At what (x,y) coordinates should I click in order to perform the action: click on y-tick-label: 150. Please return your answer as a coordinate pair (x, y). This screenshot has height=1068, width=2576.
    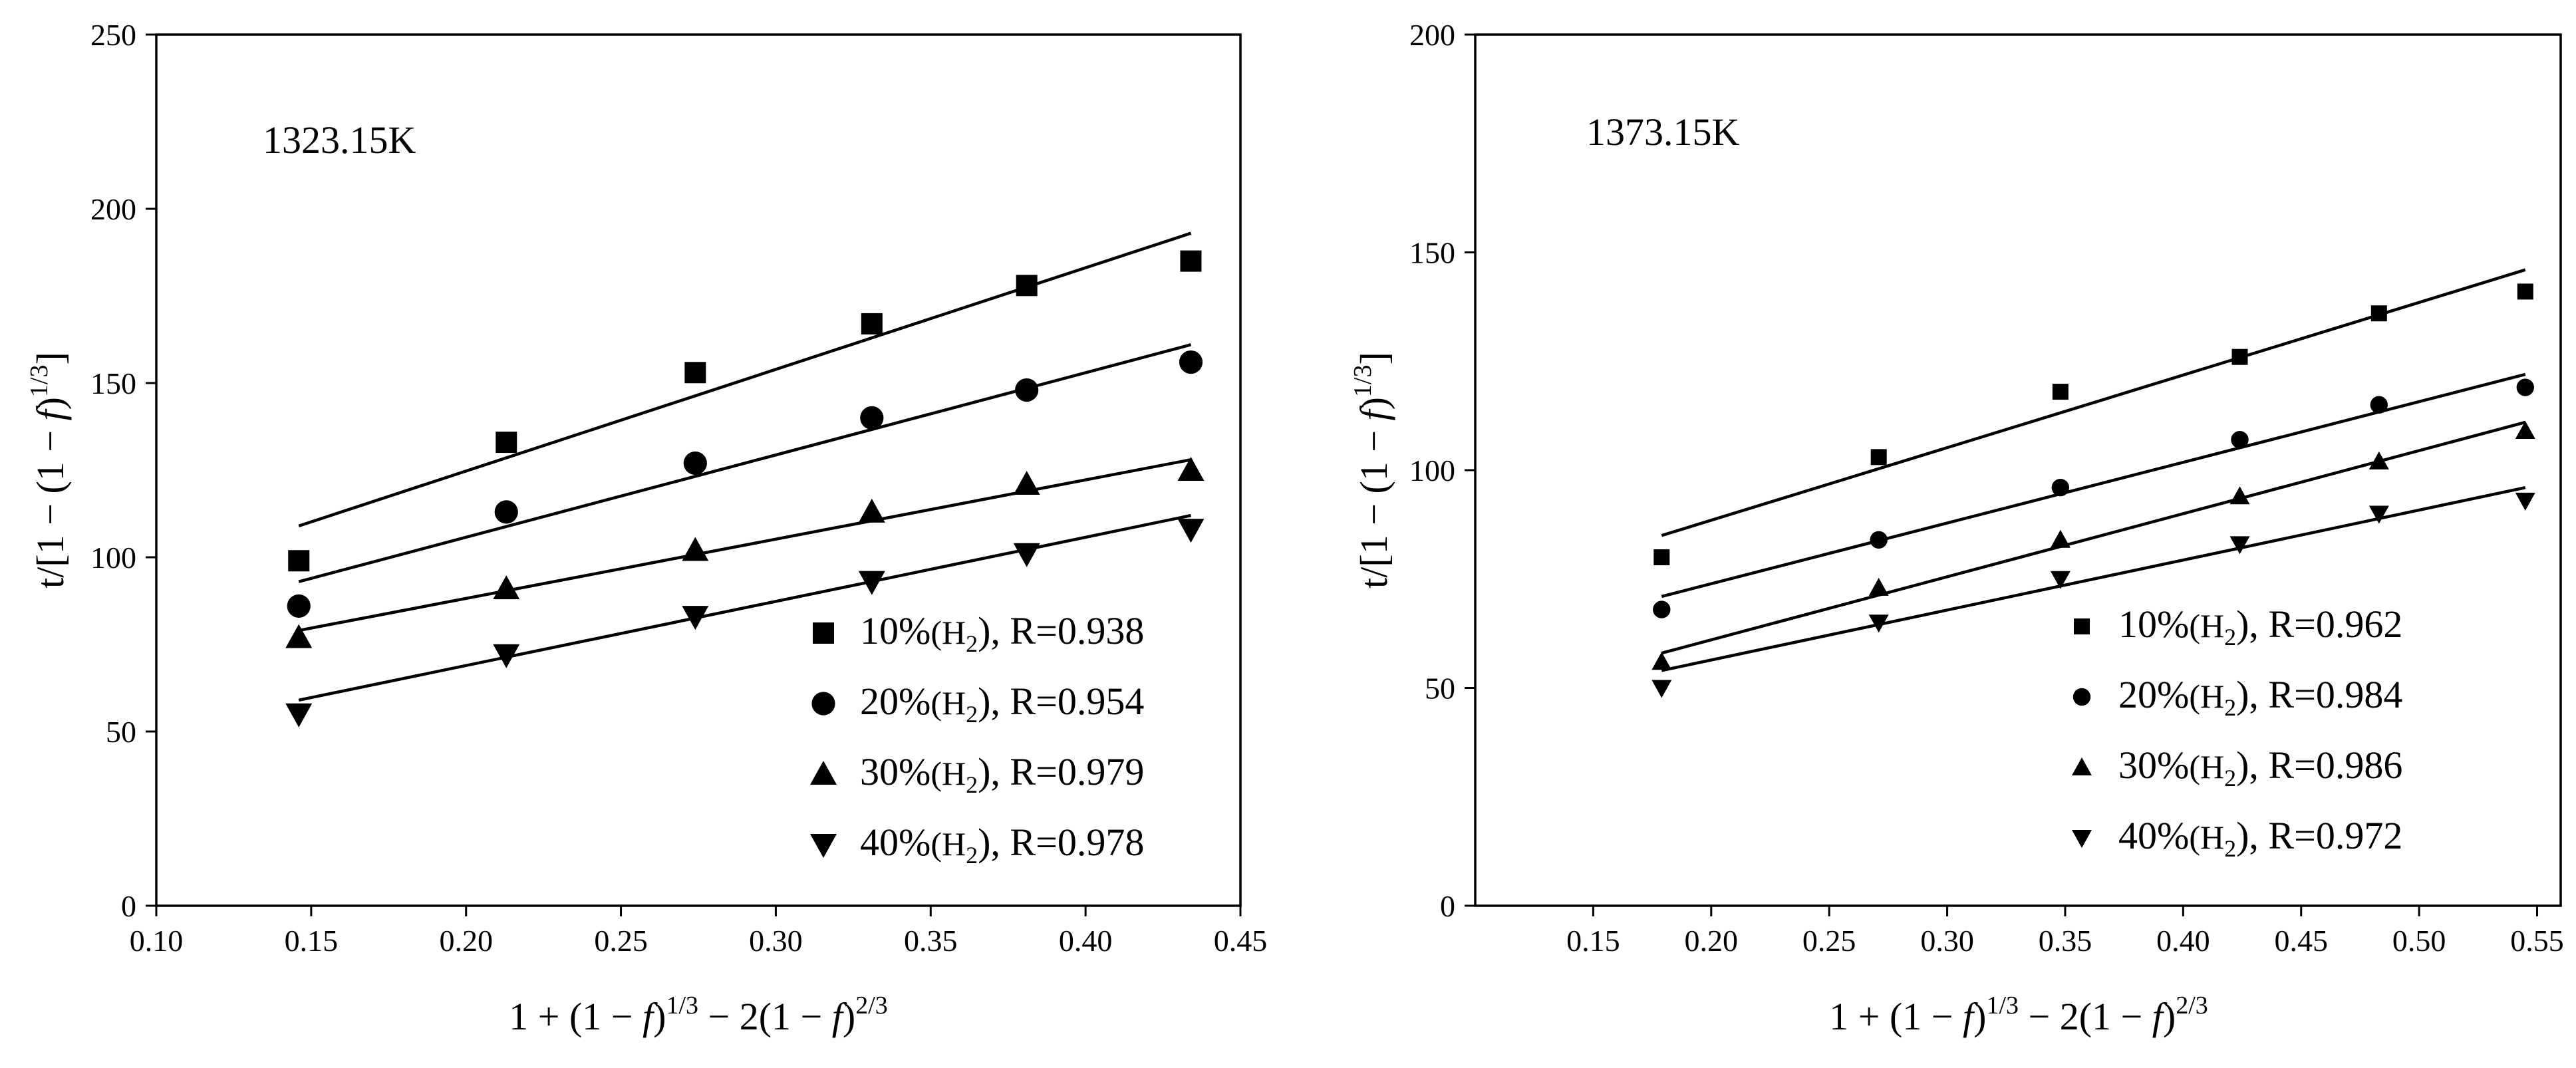
    Looking at the image, I should click on (1432, 253).